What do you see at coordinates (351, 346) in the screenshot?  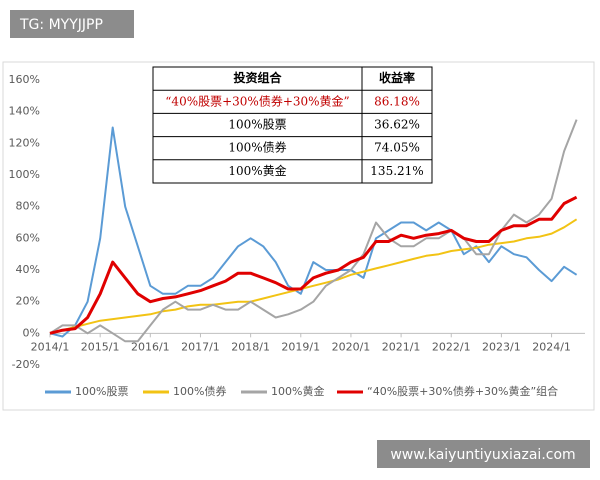 I see `x-tick-label: 2020/1` at bounding box center [351, 346].